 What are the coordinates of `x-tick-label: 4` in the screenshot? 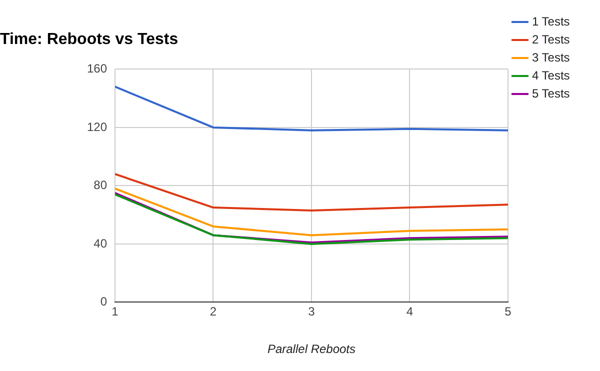 It's located at (410, 311).